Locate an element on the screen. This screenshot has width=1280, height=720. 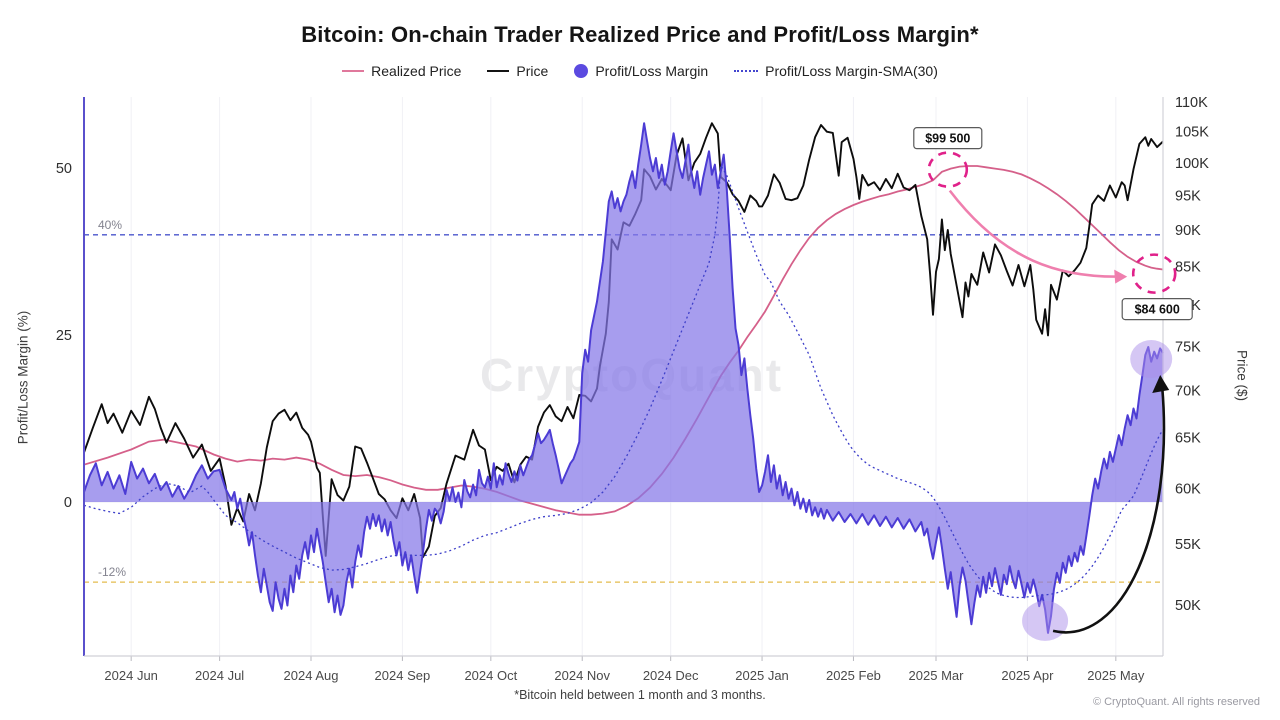
right-tick-label: 50K is located at coordinates (1188, 606).